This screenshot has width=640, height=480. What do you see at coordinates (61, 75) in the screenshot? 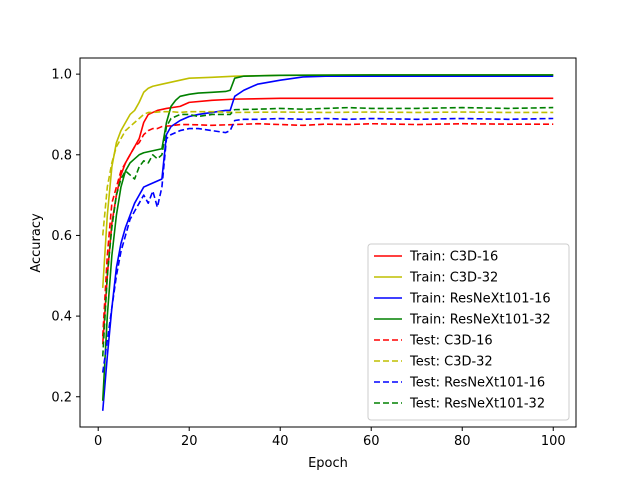
I see `y-tick-label-4: 1.0` at bounding box center [61, 75].